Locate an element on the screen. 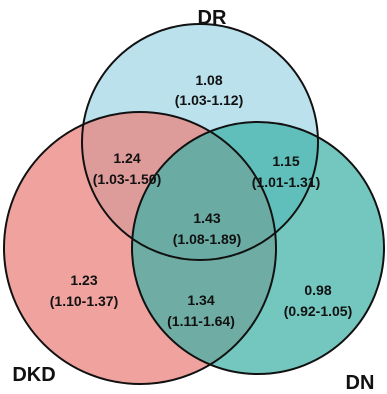 Image resolution: width=387 pixels, height=394 pixels. value-dr-dn: 1.15 is located at coordinates (285, 161).